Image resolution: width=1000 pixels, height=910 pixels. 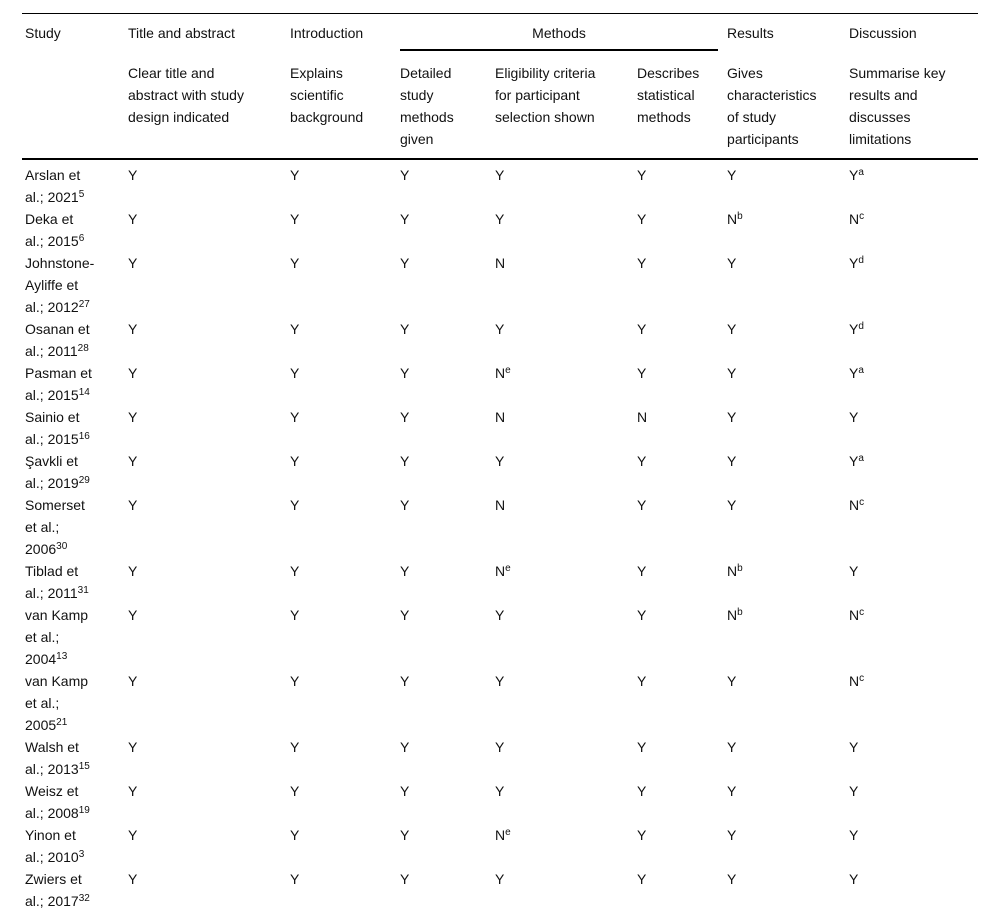 I want to click on footnote-marker: 3, so click(x=81, y=854).